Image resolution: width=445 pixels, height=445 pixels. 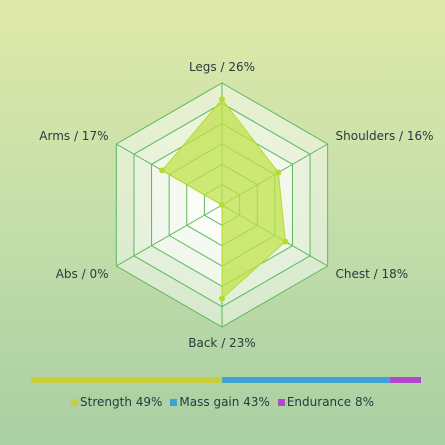 What do you see at coordinates (82, 274) in the screenshot?
I see `axis-label-4: Abs / 0%` at bounding box center [82, 274].